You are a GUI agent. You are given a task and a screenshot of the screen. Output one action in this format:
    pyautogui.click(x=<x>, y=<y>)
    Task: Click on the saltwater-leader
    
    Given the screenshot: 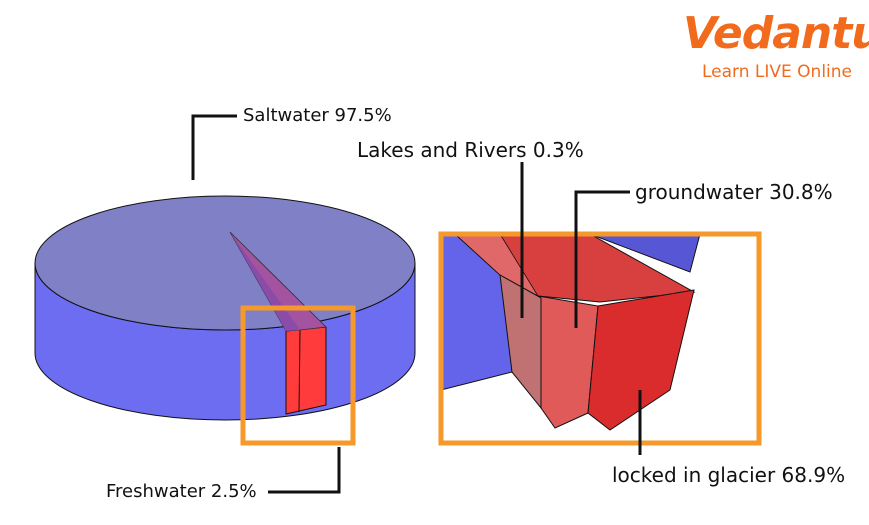 What is the action you would take?
    pyautogui.click(x=214, y=147)
    